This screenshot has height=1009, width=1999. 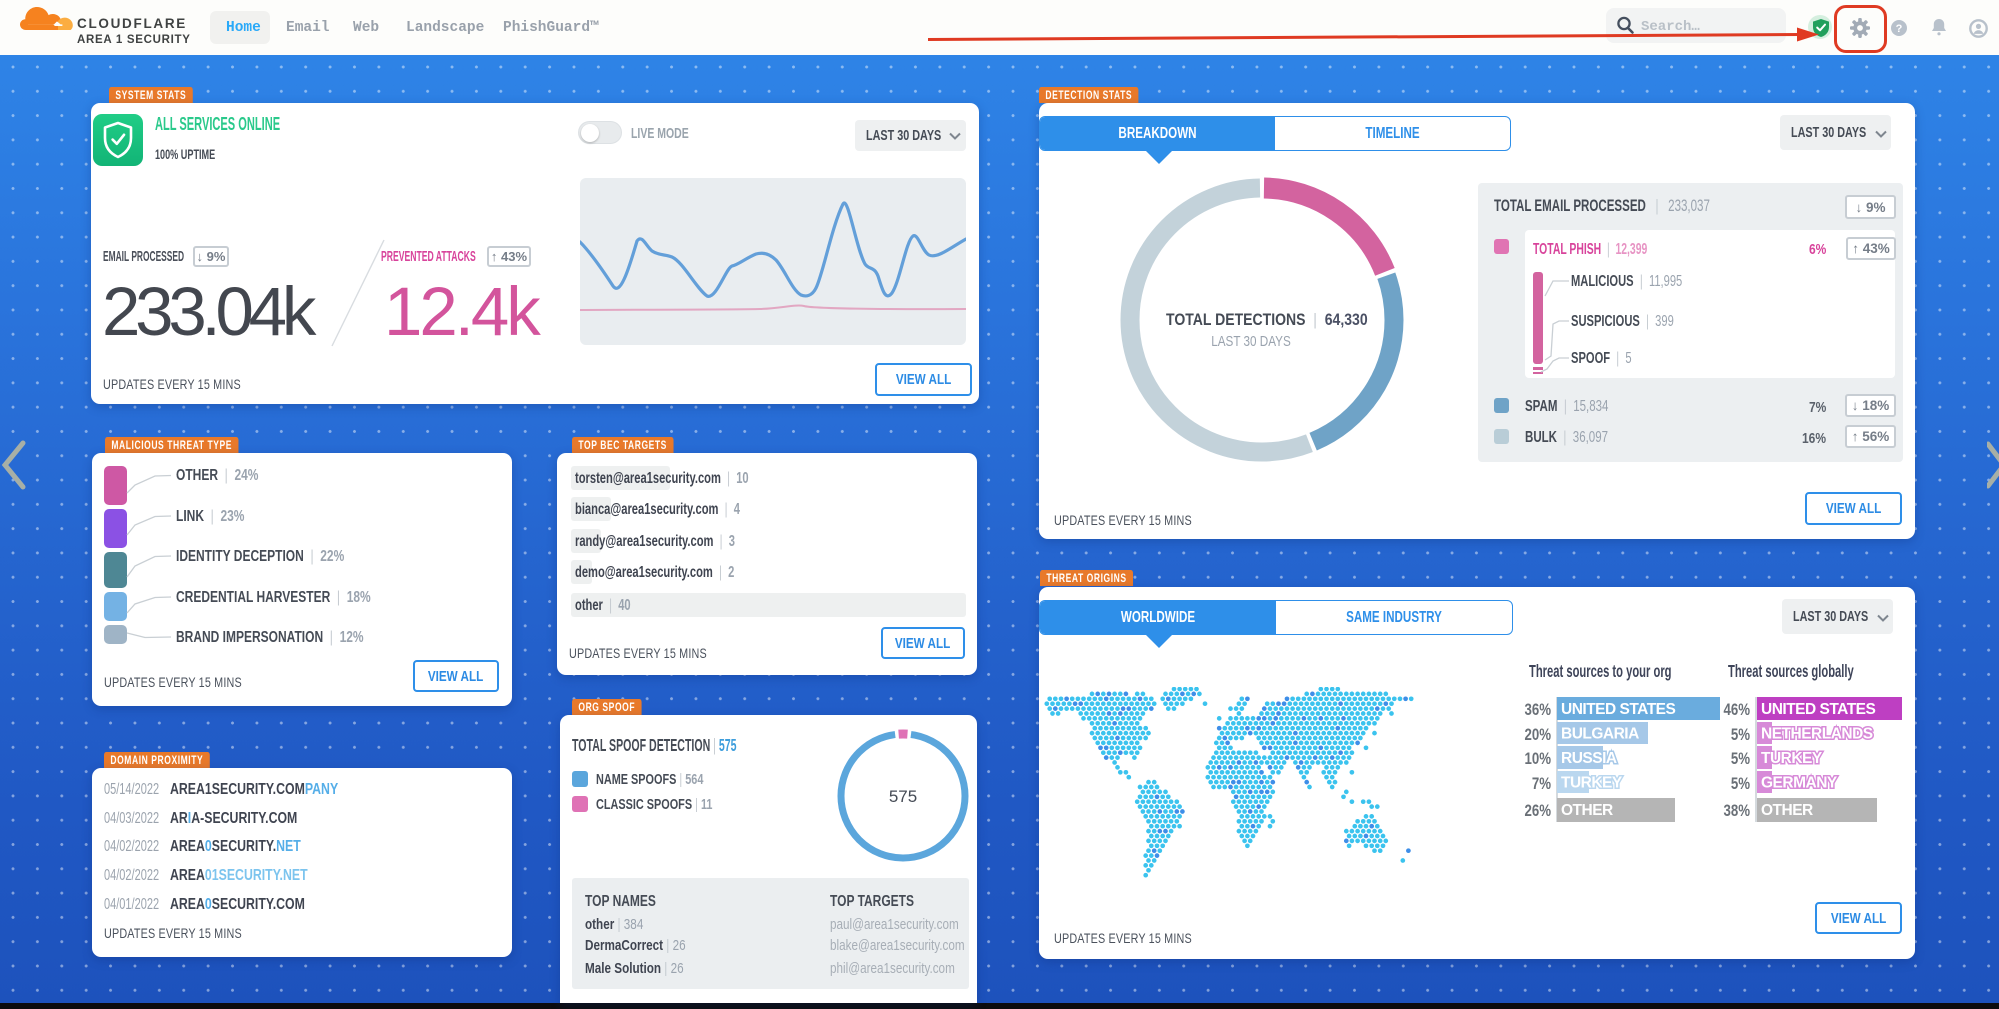 What do you see at coordinates (1799, 783) in the screenshot?
I see `svg-text: GERMANY` at bounding box center [1799, 783].